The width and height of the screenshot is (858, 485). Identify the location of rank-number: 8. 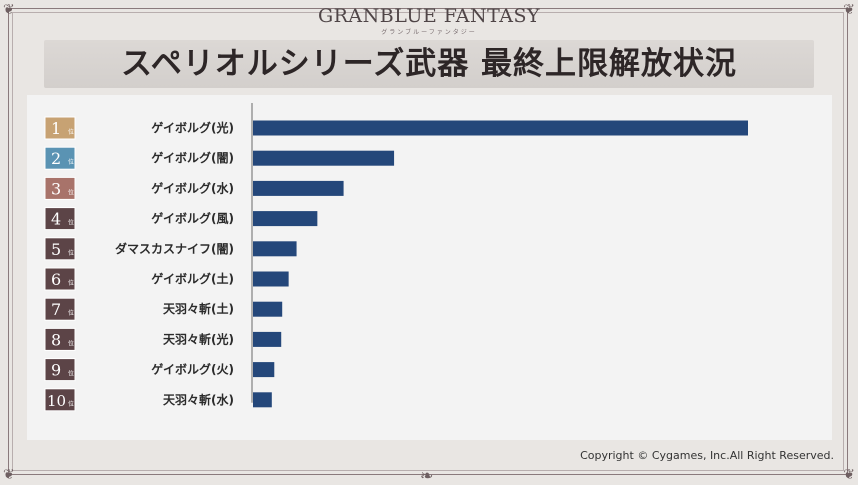
(56, 339).